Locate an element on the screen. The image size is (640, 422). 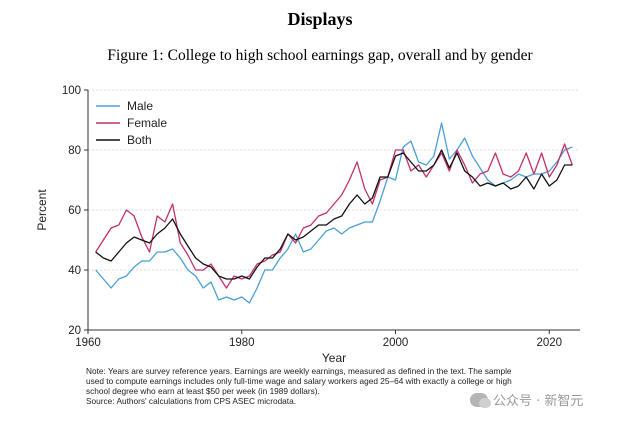
x-tick-label: 1980 is located at coordinates (242, 343).